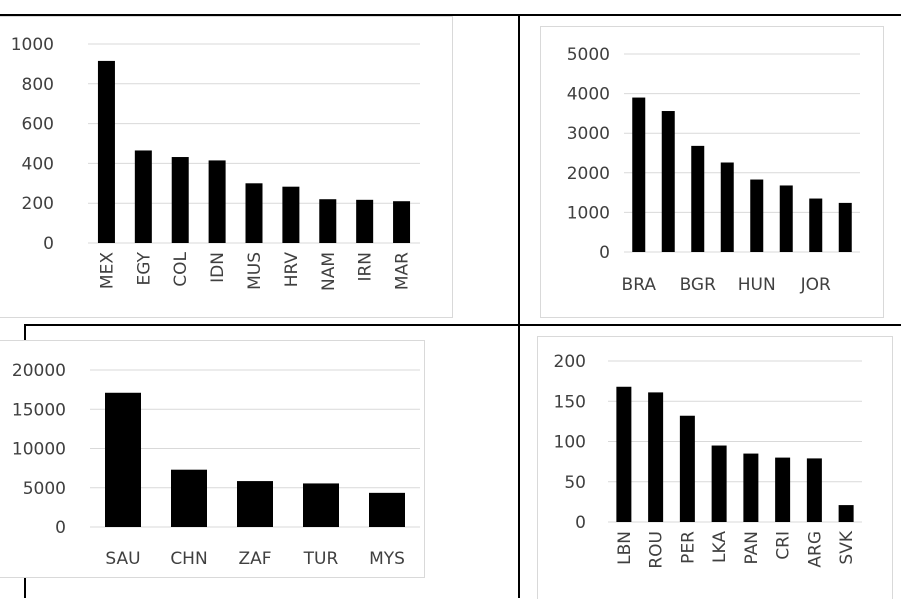 The width and height of the screenshot is (901, 599). I want to click on x-tick-label: MYS, so click(387, 559).